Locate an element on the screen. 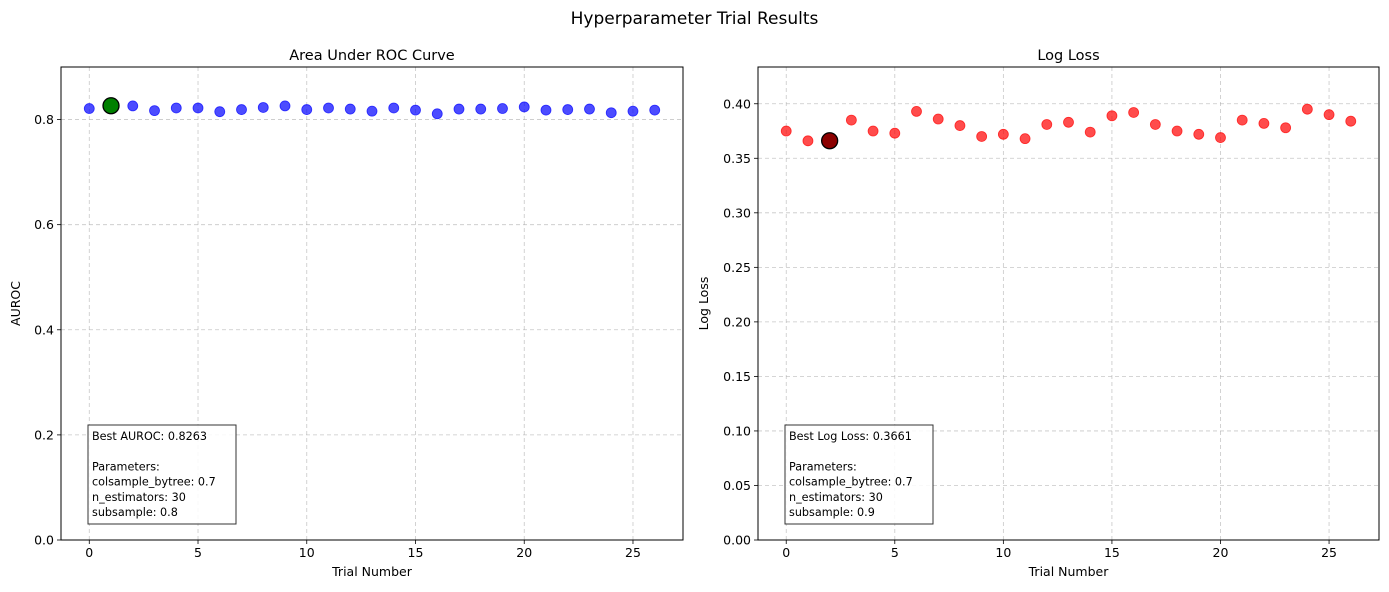 The width and height of the screenshot is (1389, 592). annotation-line: n_estimators: 30 is located at coordinates (139, 497).